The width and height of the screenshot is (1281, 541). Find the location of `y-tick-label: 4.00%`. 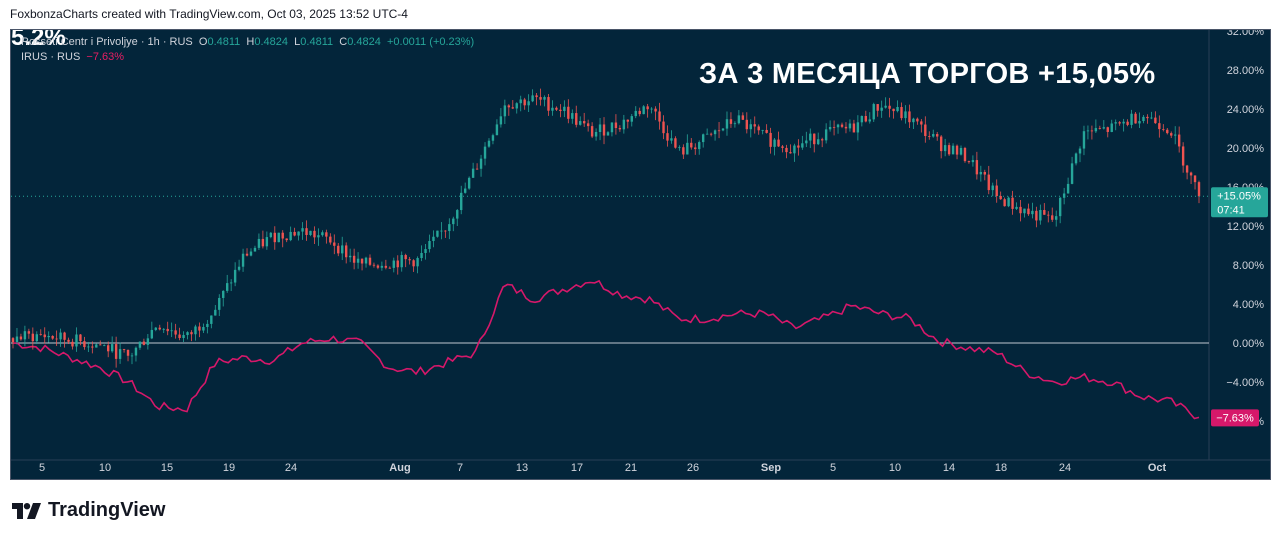

y-tick-label: 4.00% is located at coordinates (1248, 305).